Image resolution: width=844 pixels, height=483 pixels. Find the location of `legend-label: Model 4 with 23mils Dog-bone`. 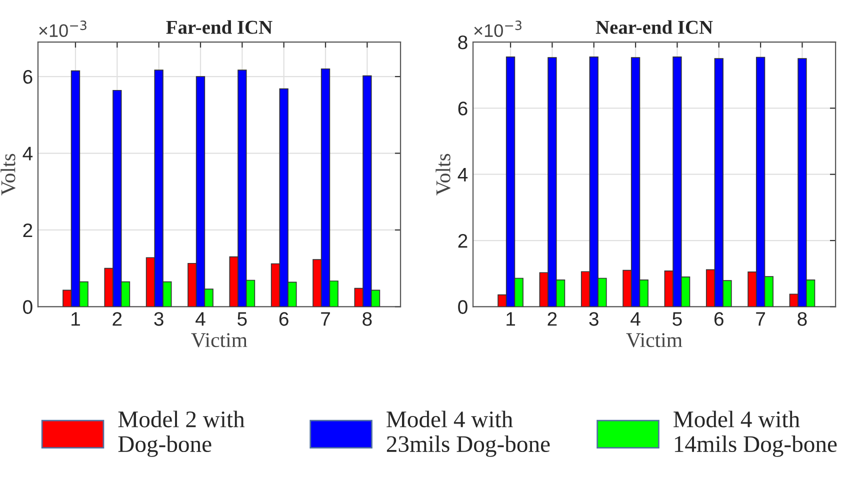

legend-label: Model 4 with 23mils Dog-bone is located at coordinates (468, 433).